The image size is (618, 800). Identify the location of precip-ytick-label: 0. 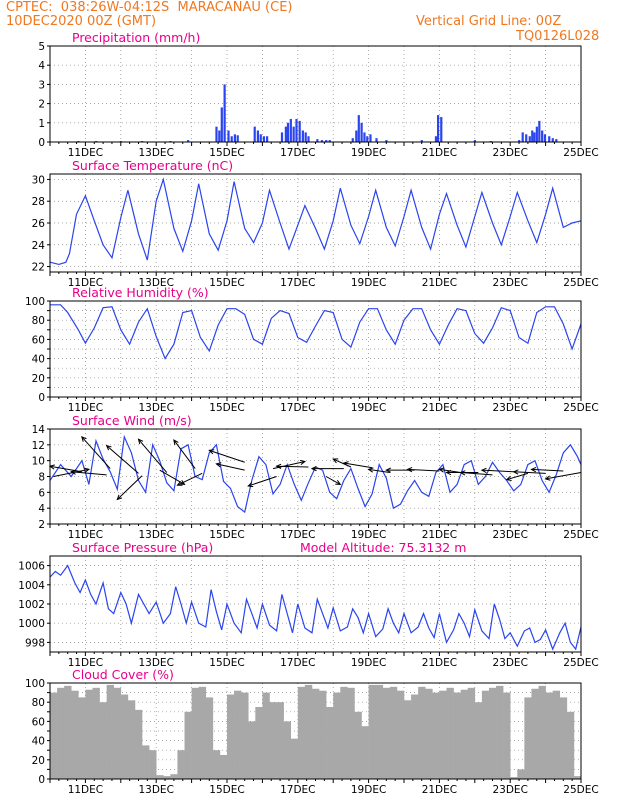
(41, 143).